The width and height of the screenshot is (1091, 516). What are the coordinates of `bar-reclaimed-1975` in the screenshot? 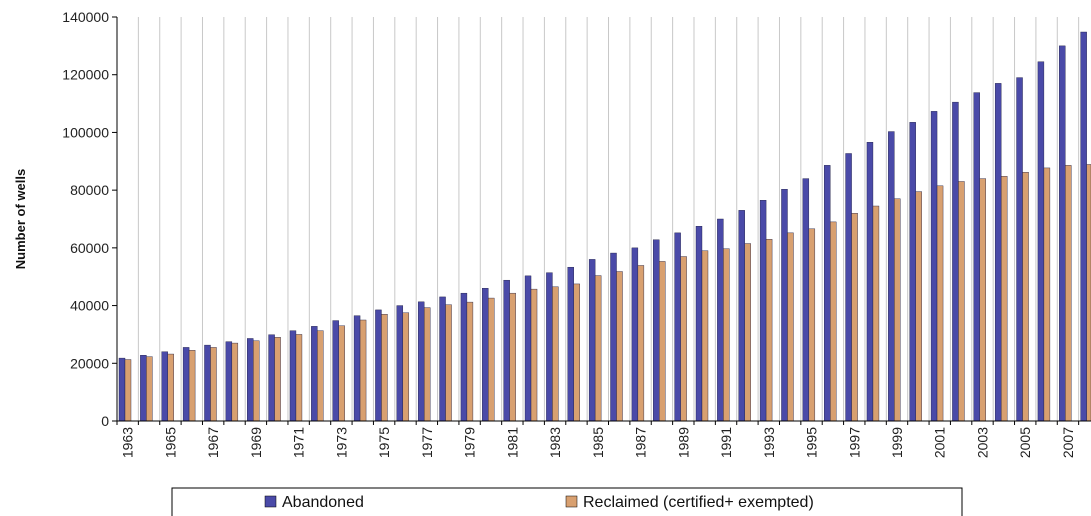 It's located at (384, 368).